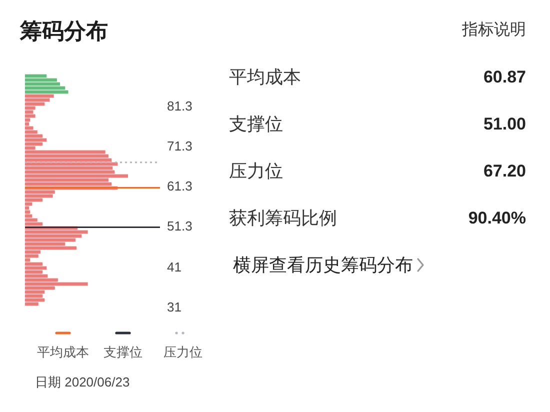  What do you see at coordinates (504, 124) in the screenshot?
I see `text: 51.00` at bounding box center [504, 124].